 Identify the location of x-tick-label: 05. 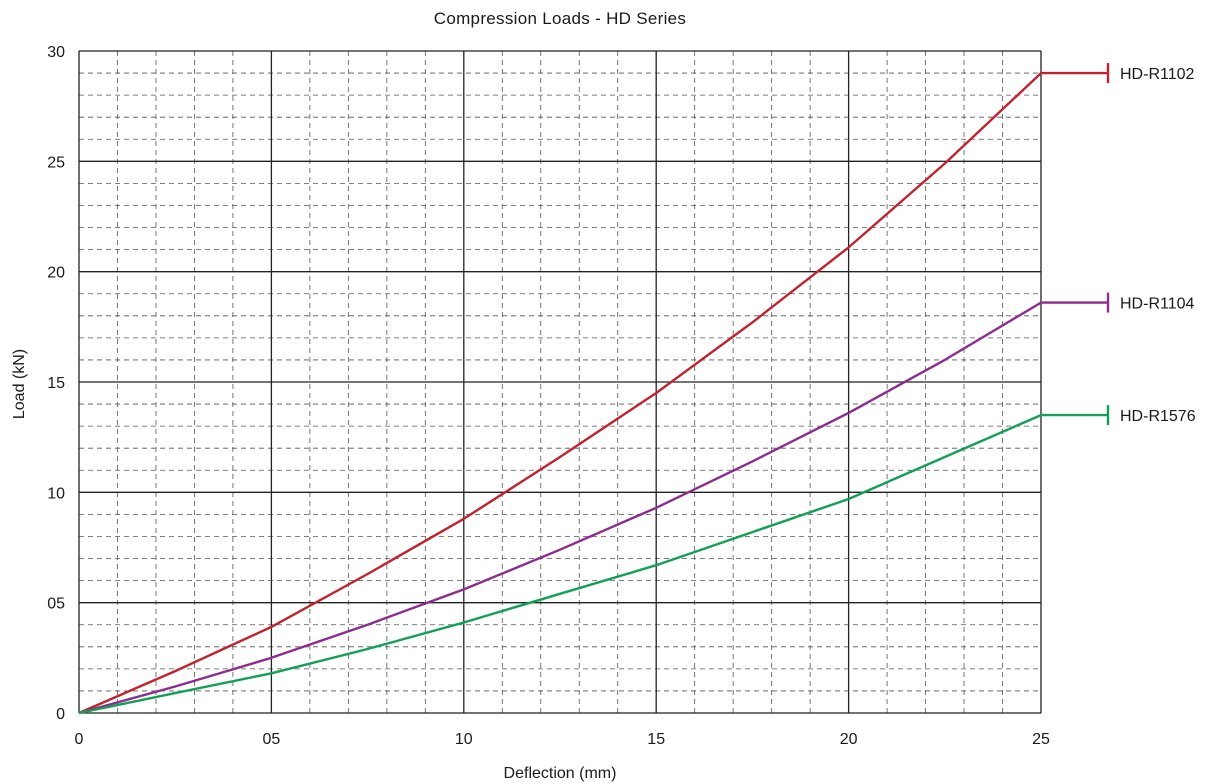
(272, 739).